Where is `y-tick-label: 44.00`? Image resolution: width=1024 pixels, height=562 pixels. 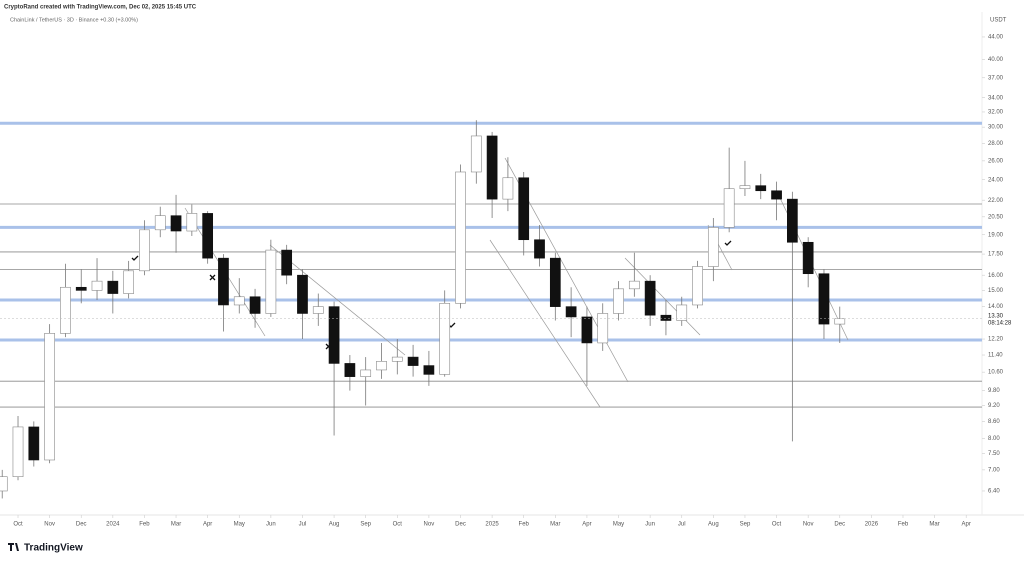
y-tick-label: 44.00 is located at coordinates (996, 38).